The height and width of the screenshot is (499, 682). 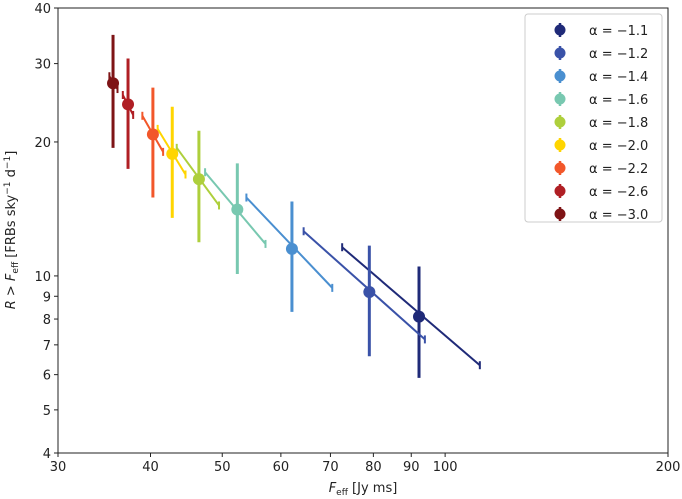 What do you see at coordinates (618, 100) in the screenshot?
I see `legend-label: α = −1.6` at bounding box center [618, 100].